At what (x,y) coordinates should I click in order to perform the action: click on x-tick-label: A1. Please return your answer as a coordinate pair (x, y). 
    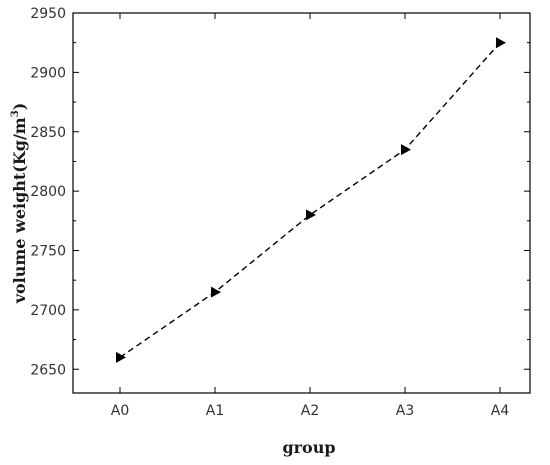
    Looking at the image, I should click on (215, 411).